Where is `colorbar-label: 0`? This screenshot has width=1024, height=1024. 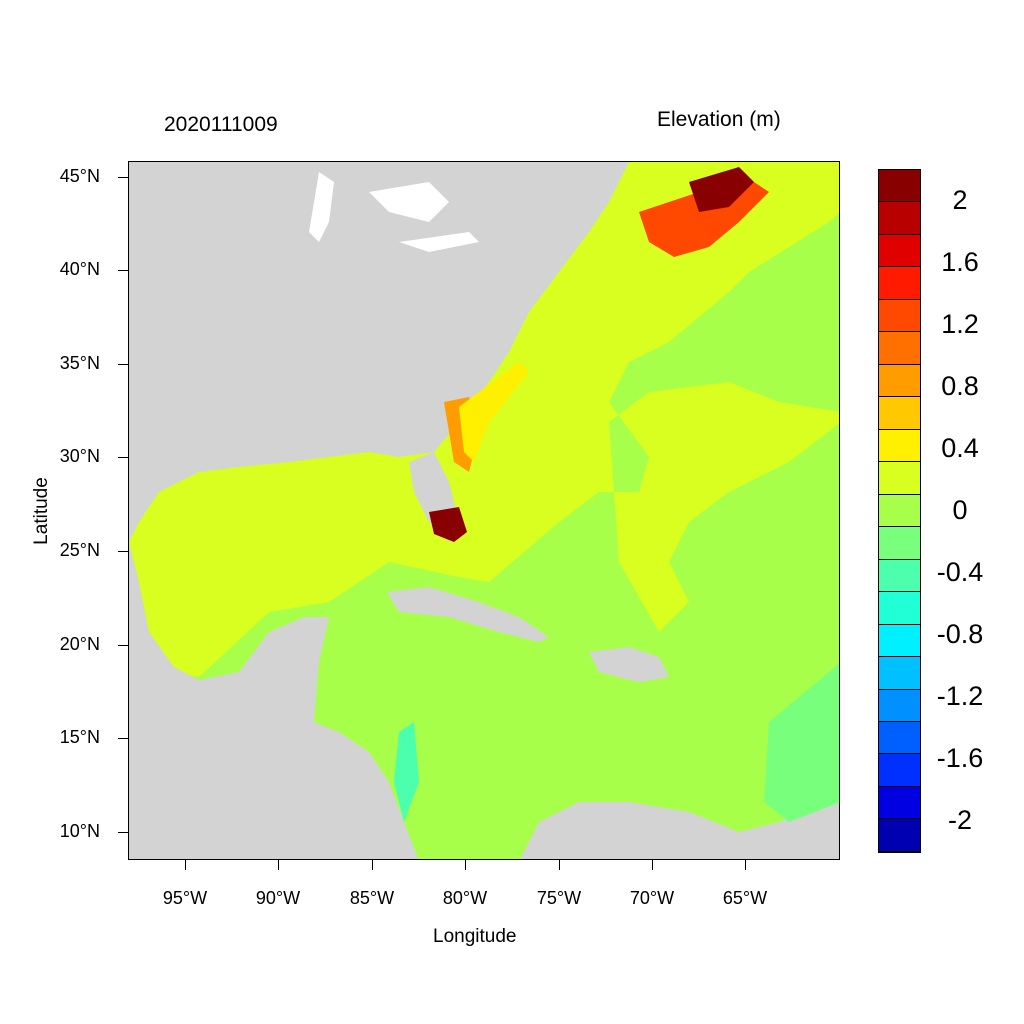 colorbar-label: 0 is located at coordinates (960, 510).